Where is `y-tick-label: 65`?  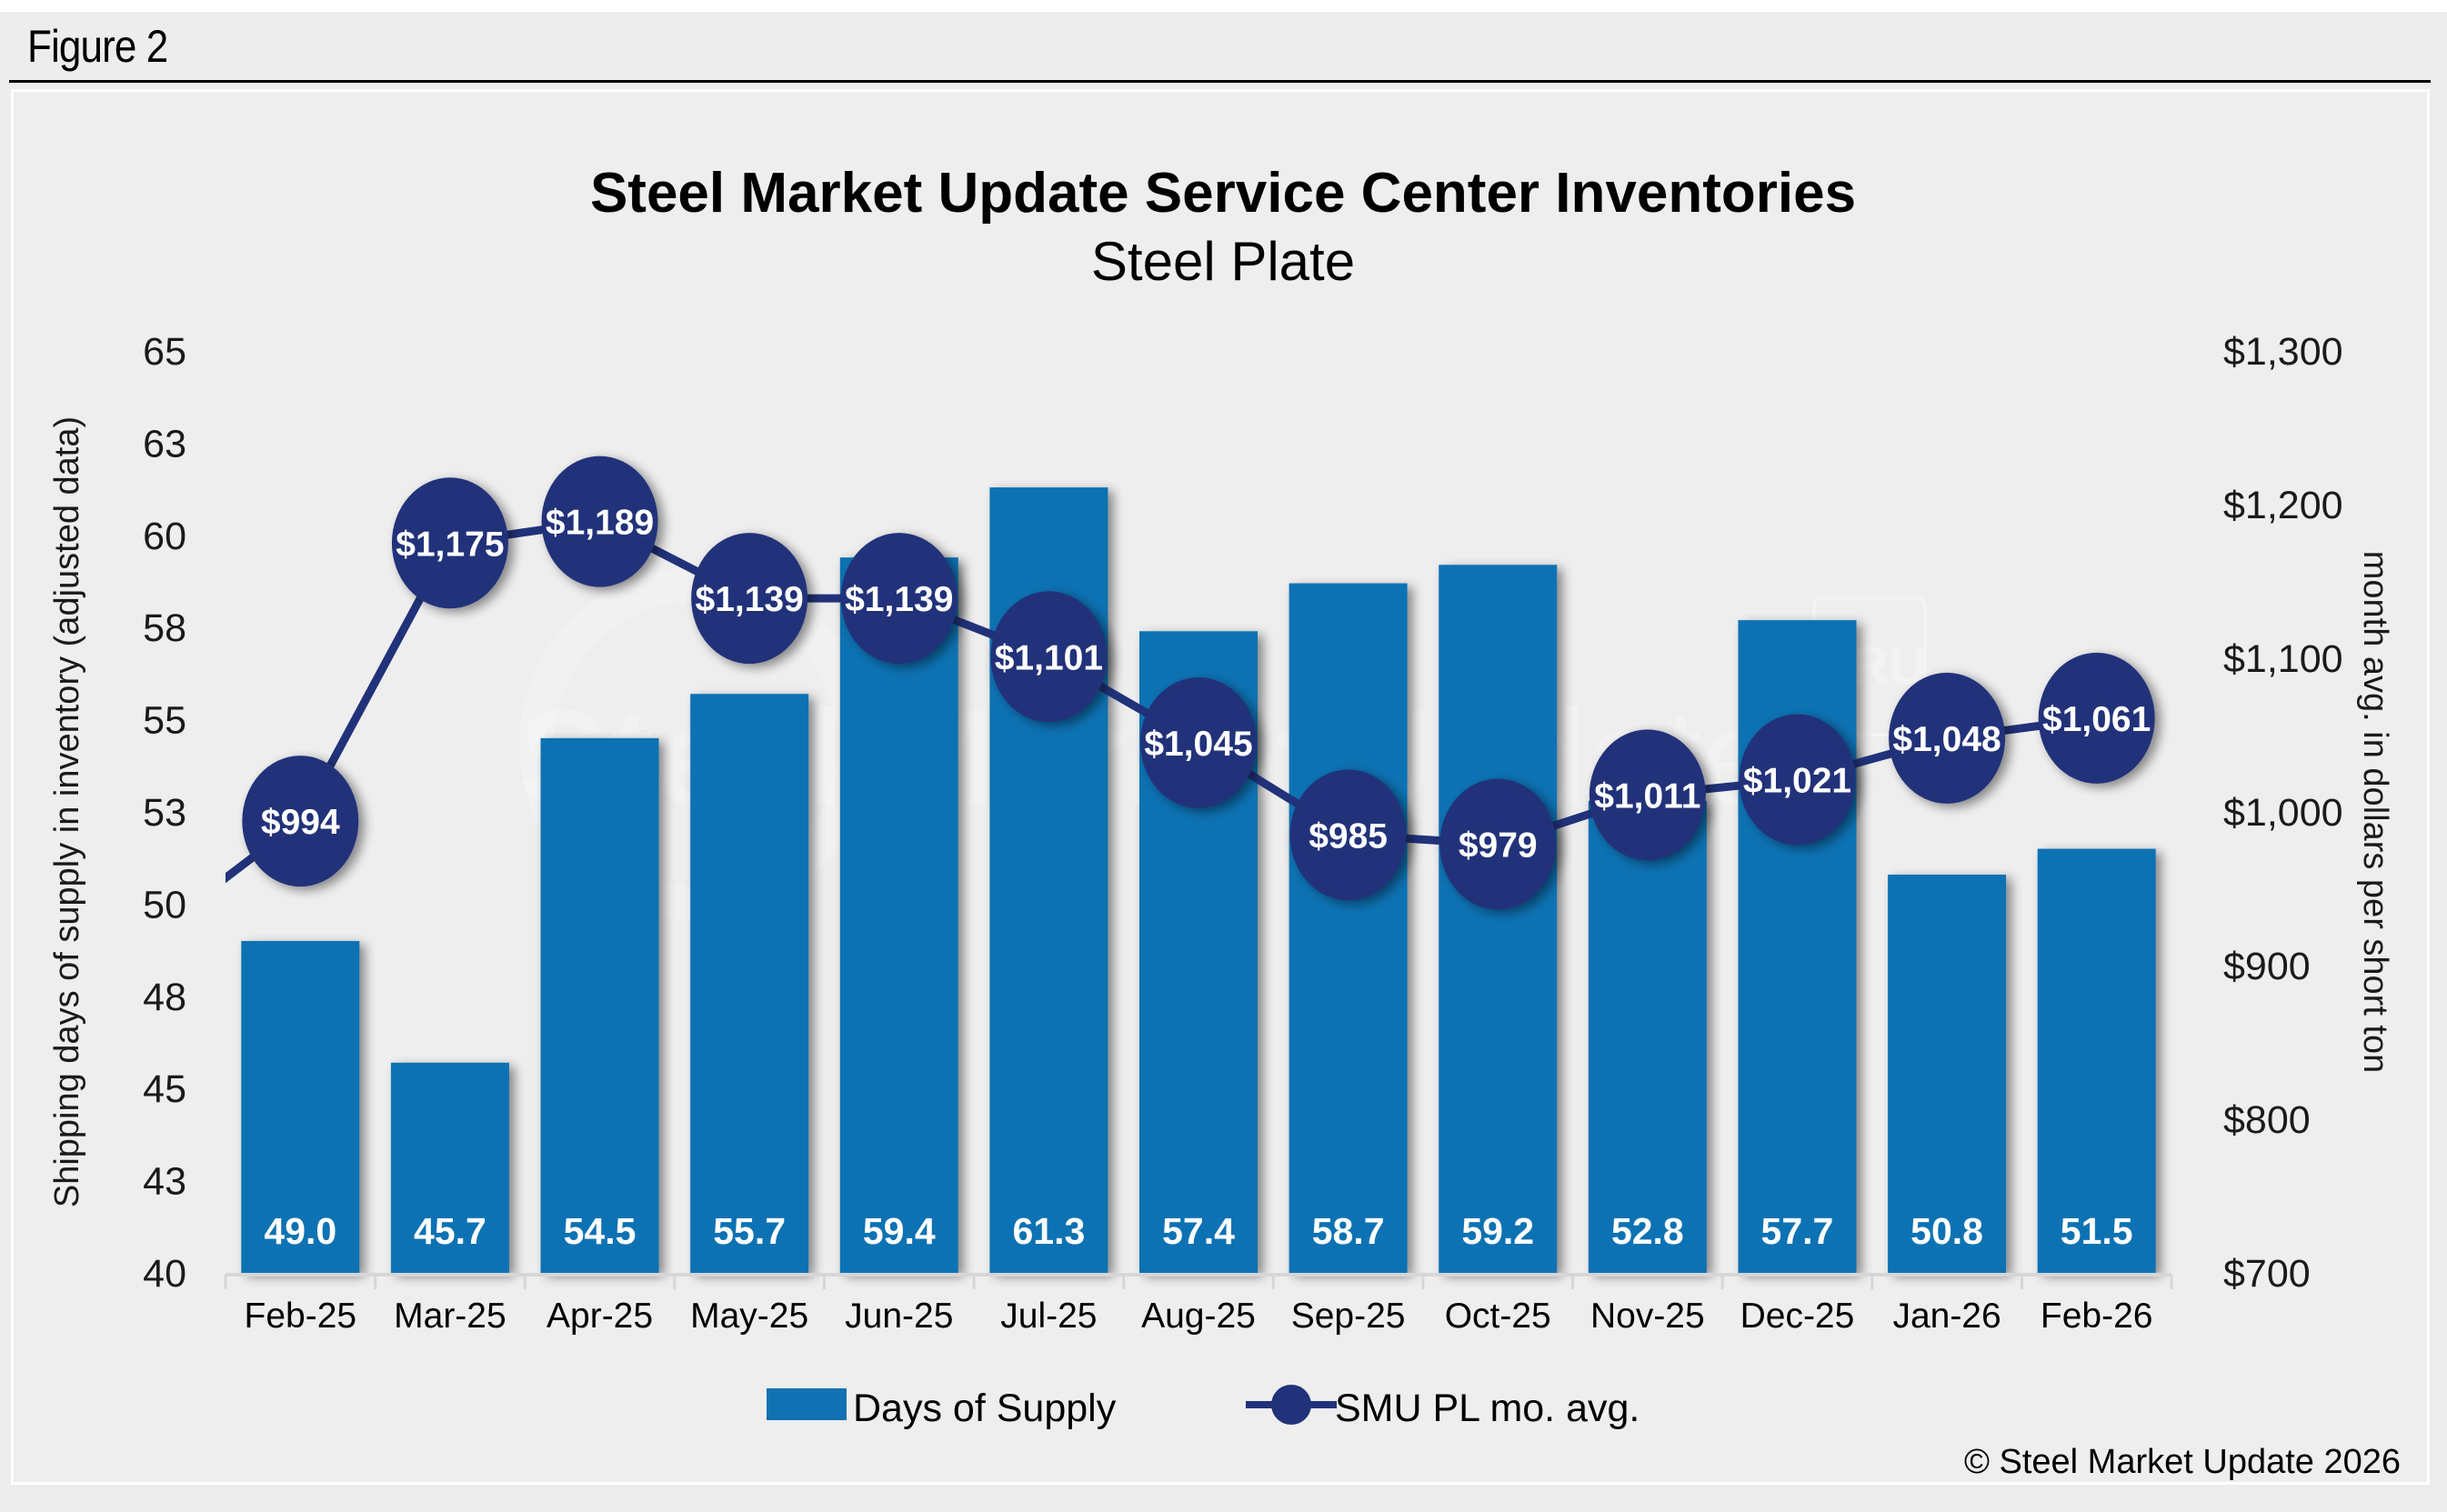
y-tick-label: 65 is located at coordinates (165, 352).